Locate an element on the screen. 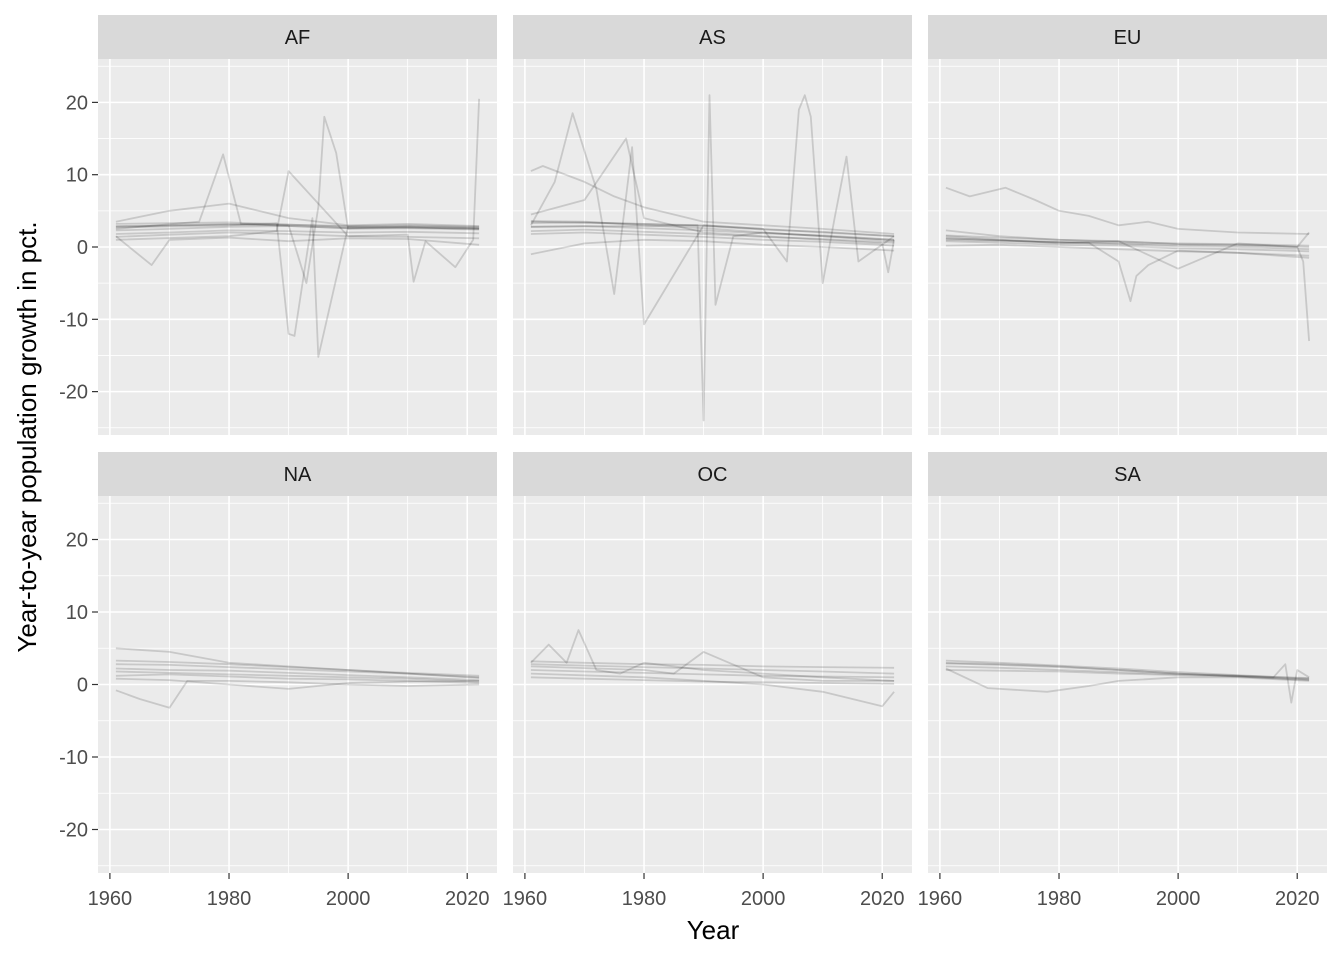  facet-label: AS is located at coordinates (712, 38).